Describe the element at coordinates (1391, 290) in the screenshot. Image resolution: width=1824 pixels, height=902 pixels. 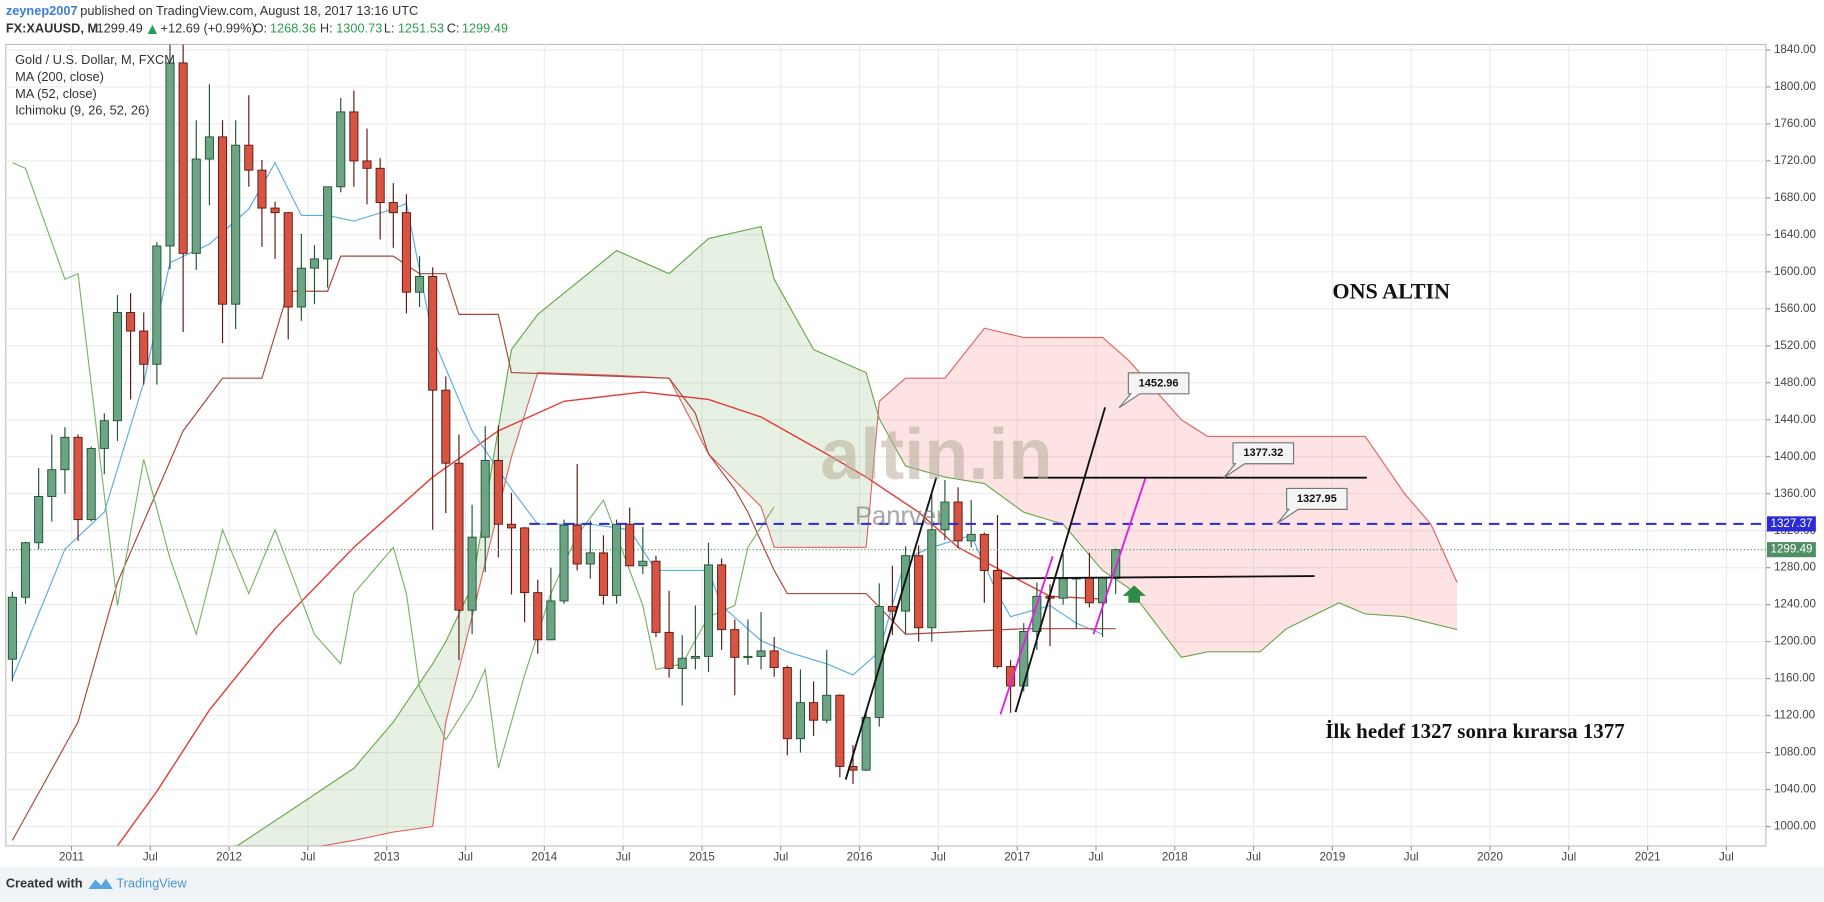
I see `chart-annotation-title: ONS ALTIN` at that location.